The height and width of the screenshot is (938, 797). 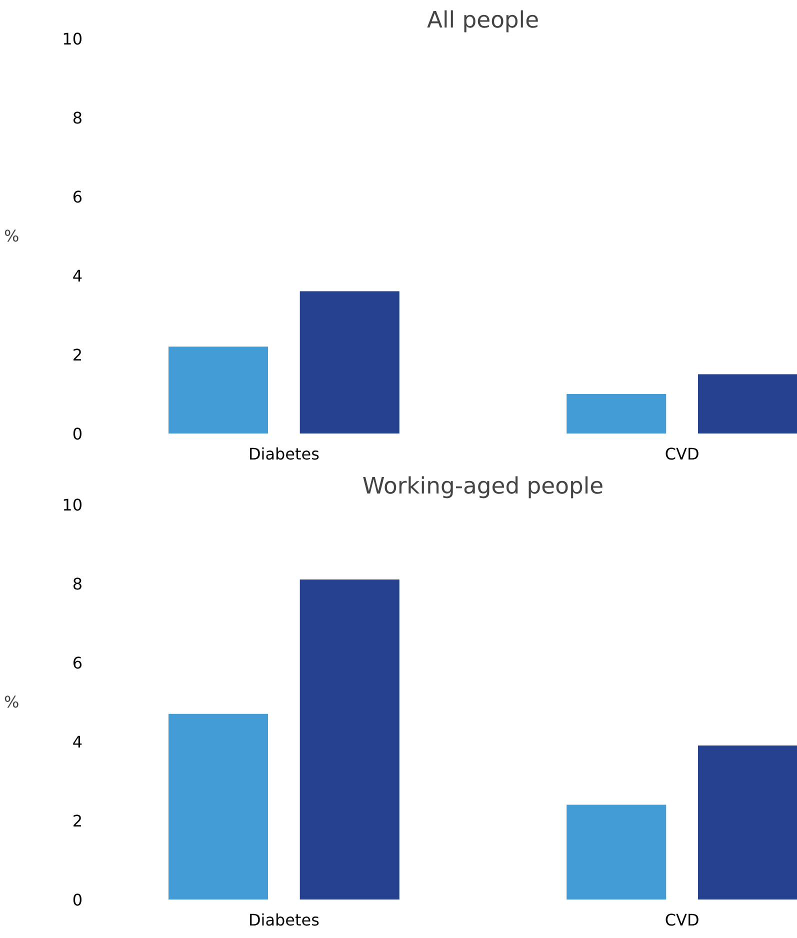 What do you see at coordinates (483, 21) in the screenshot?
I see `chart-title: All people` at bounding box center [483, 21].